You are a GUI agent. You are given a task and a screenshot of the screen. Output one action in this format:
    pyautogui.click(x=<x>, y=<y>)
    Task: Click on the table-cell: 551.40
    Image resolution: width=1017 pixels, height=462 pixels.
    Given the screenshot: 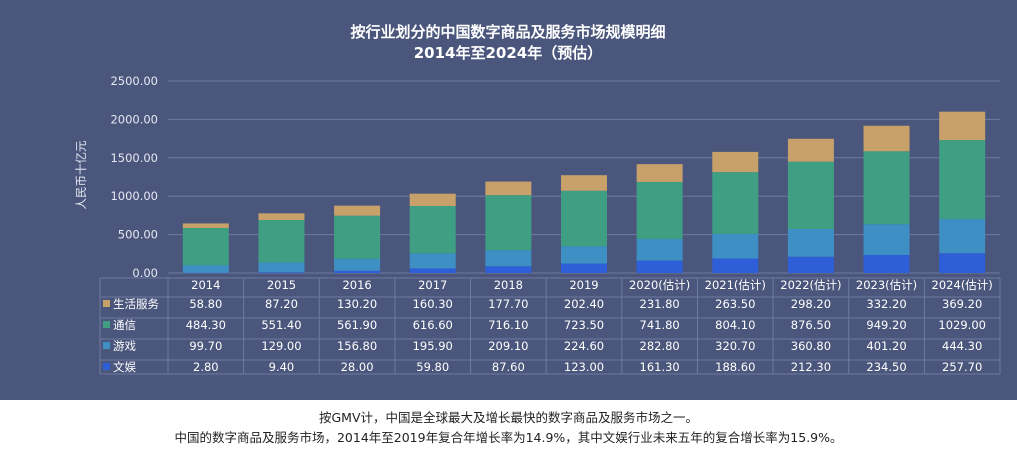 What is the action you would take?
    pyautogui.click(x=281, y=325)
    